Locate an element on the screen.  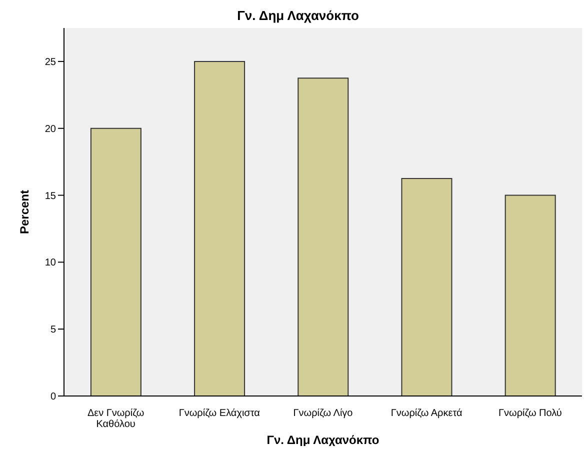
y-tick-label: 25 is located at coordinates (50, 62).